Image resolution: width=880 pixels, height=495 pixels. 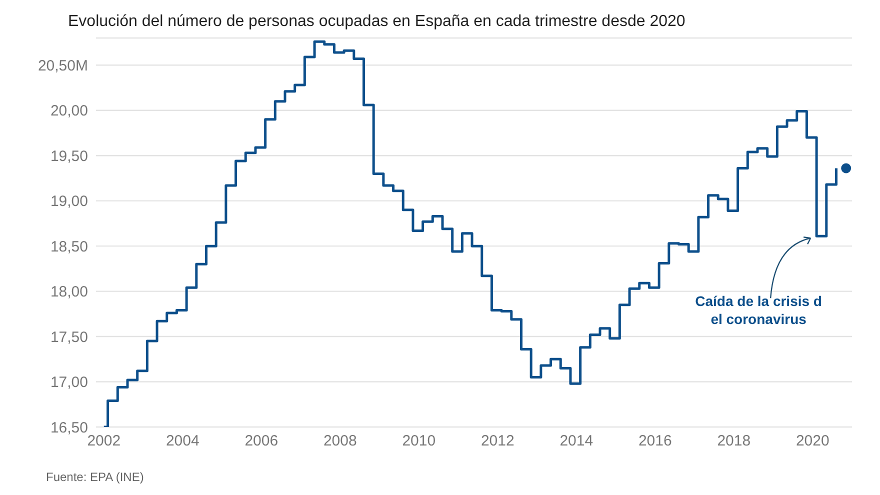 What do you see at coordinates (655, 441) in the screenshot?
I see `x-tick-label: 2016` at bounding box center [655, 441].